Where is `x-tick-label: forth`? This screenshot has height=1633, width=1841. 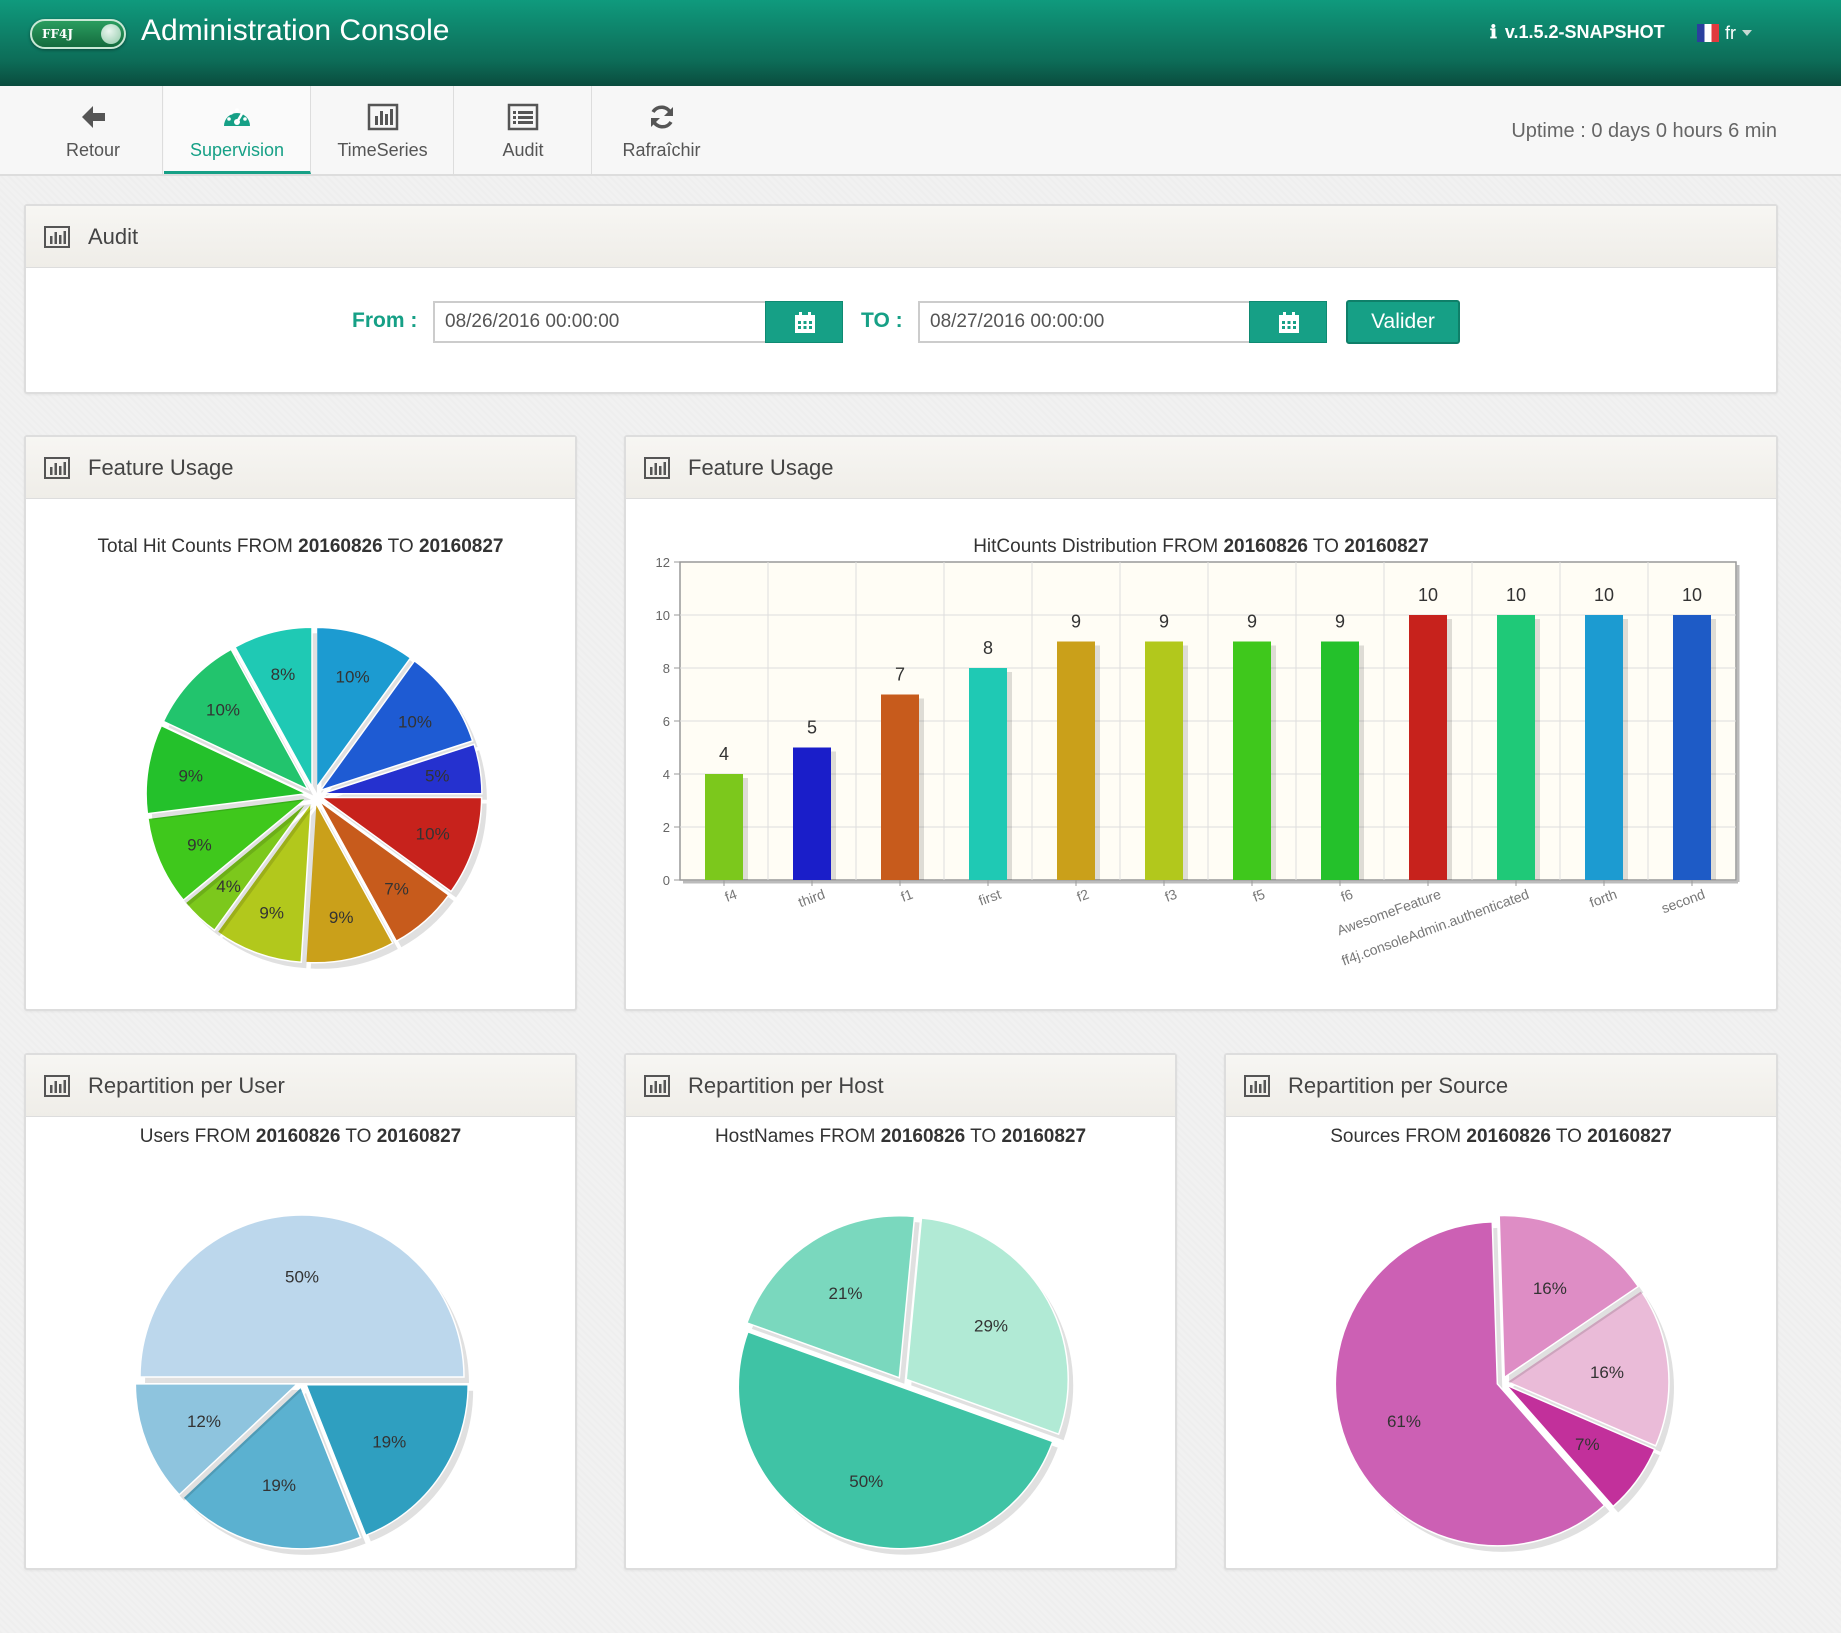 x-tick-label: forth is located at coordinates (1603, 898).